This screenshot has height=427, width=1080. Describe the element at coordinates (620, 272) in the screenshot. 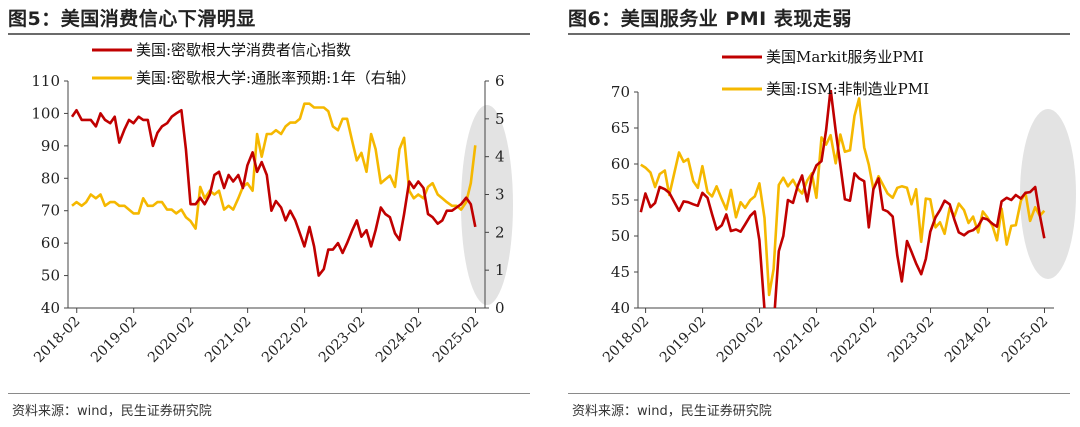

I see `y-tick-label-left: 45` at that location.